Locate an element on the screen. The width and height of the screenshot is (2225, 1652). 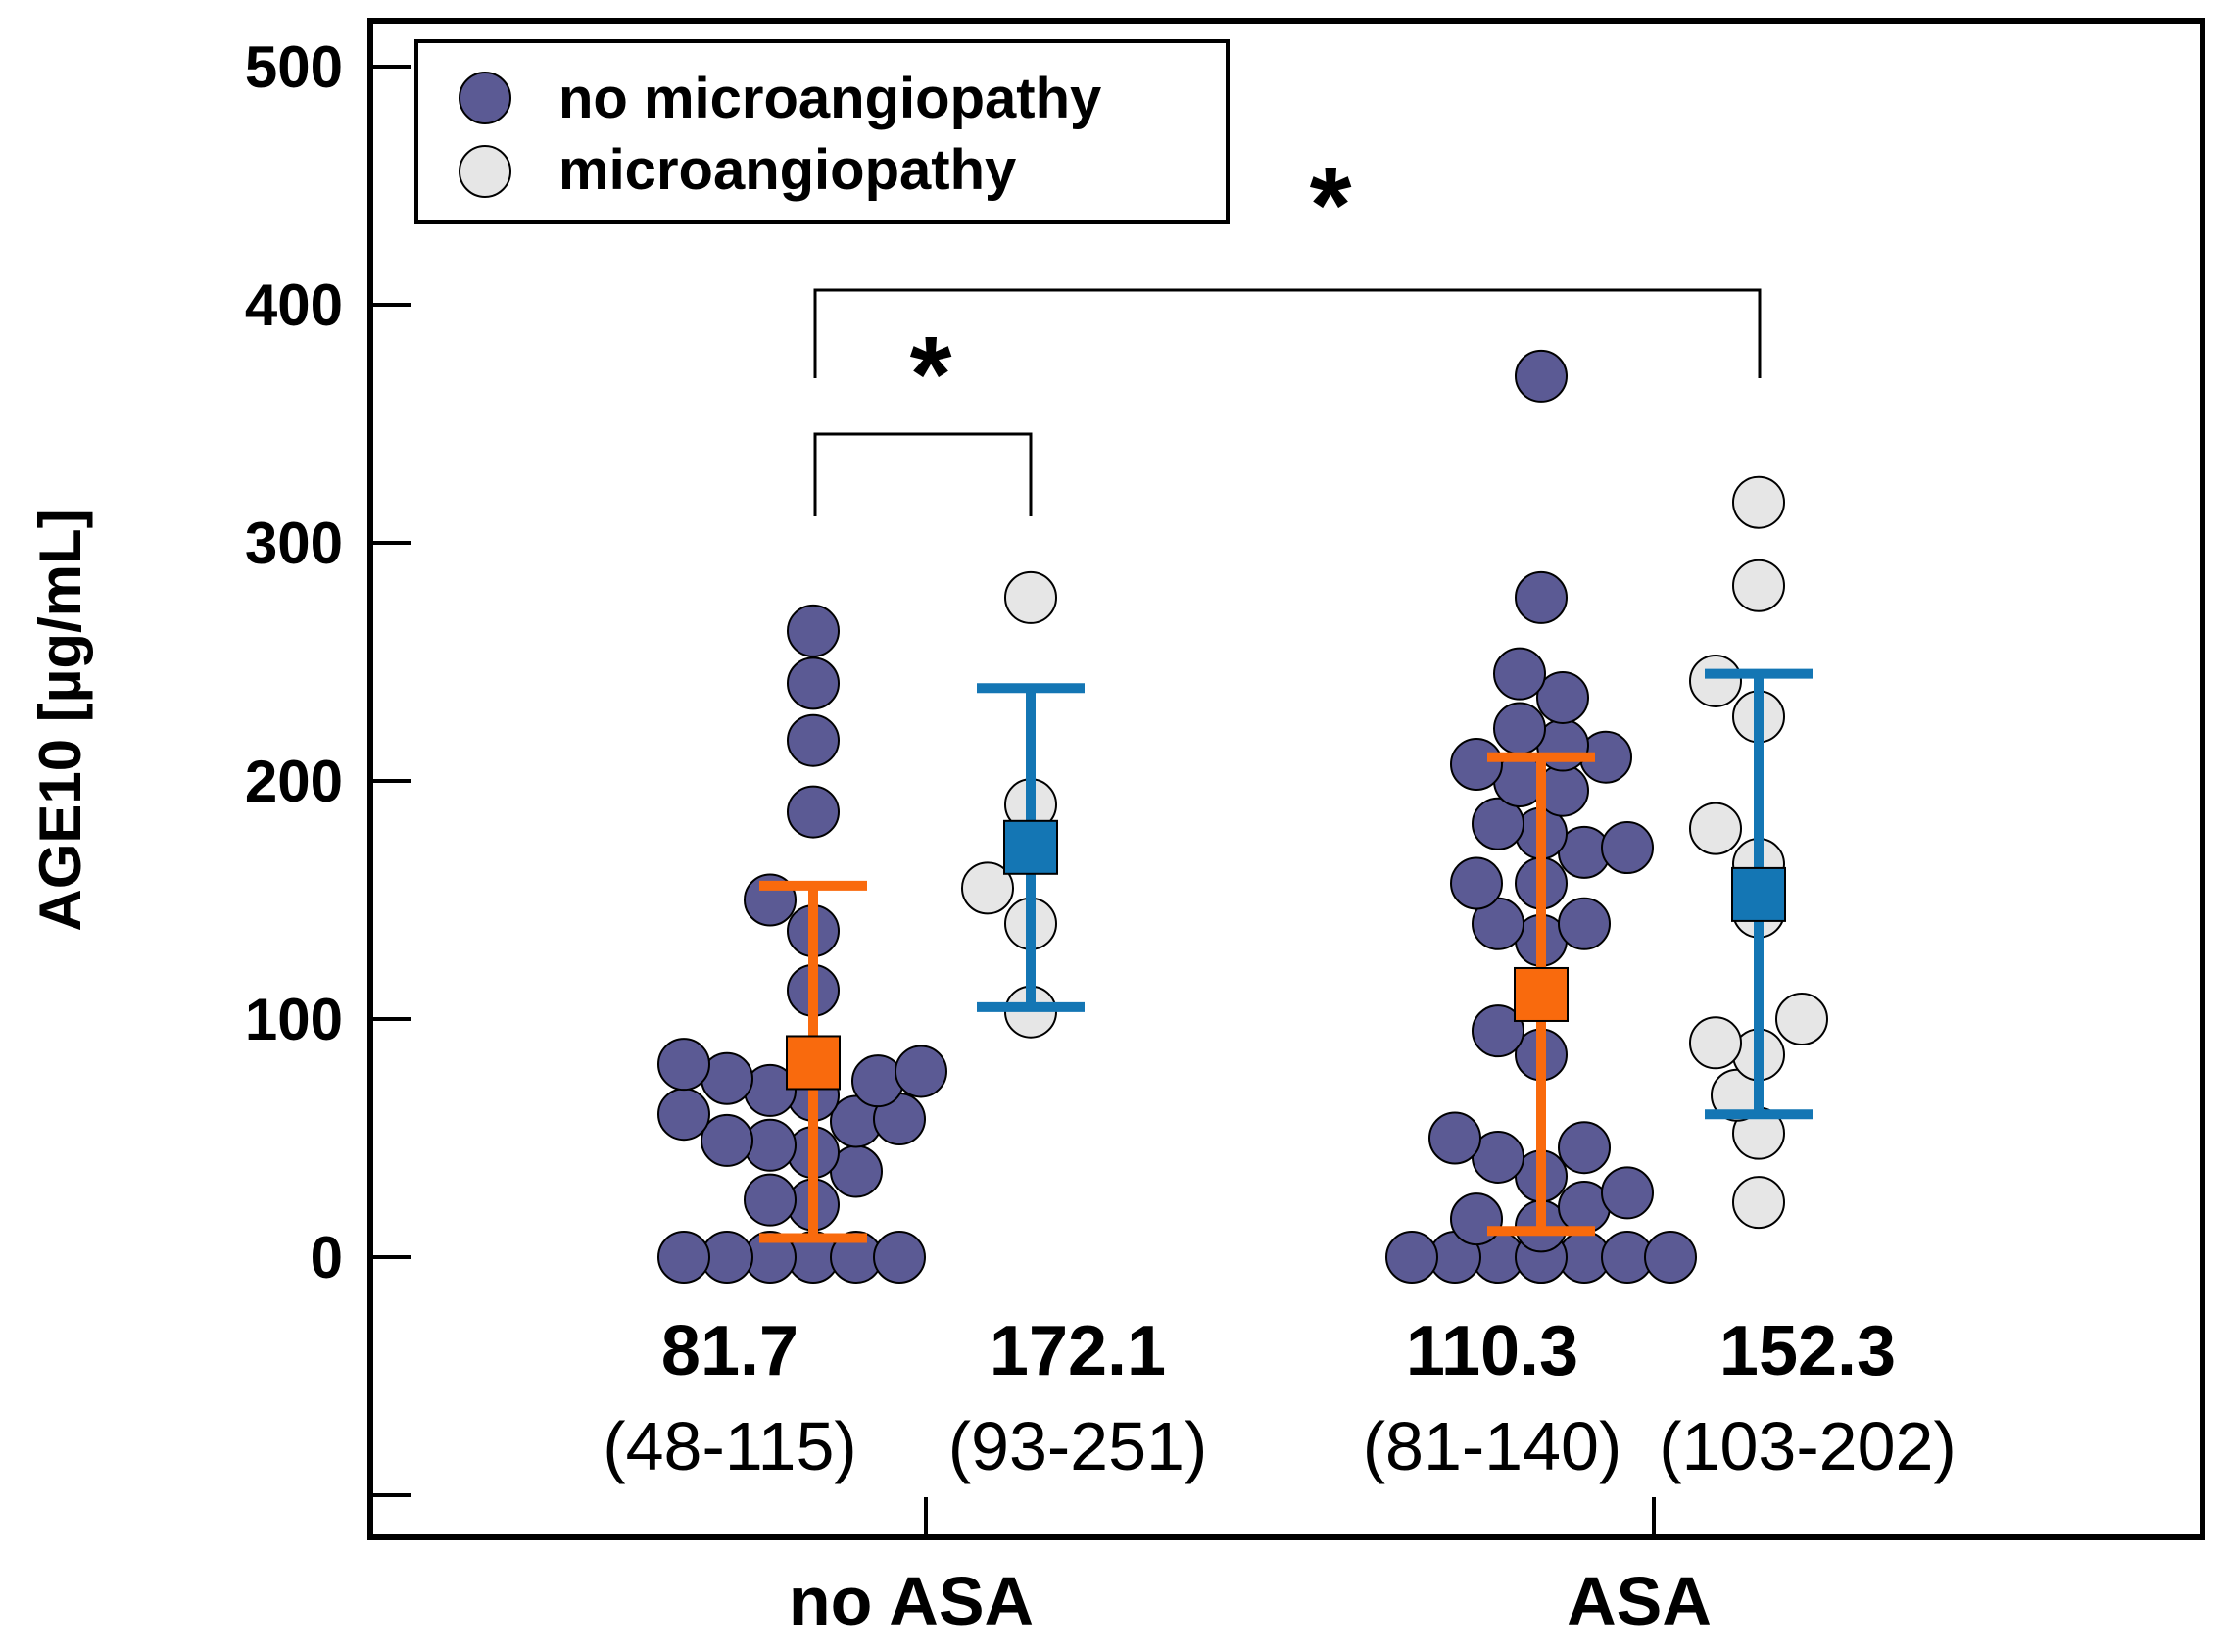
significance-brackets: ** is located at coordinates (1288, 330).